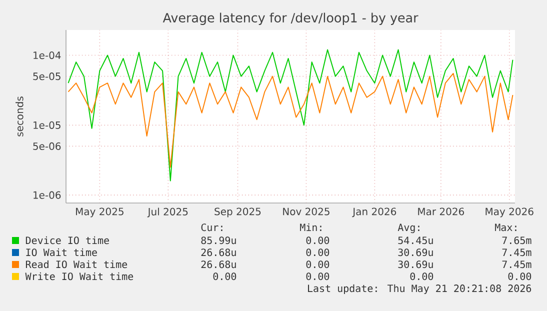  I want to click on legend-label: Device IO time, so click(67, 240).